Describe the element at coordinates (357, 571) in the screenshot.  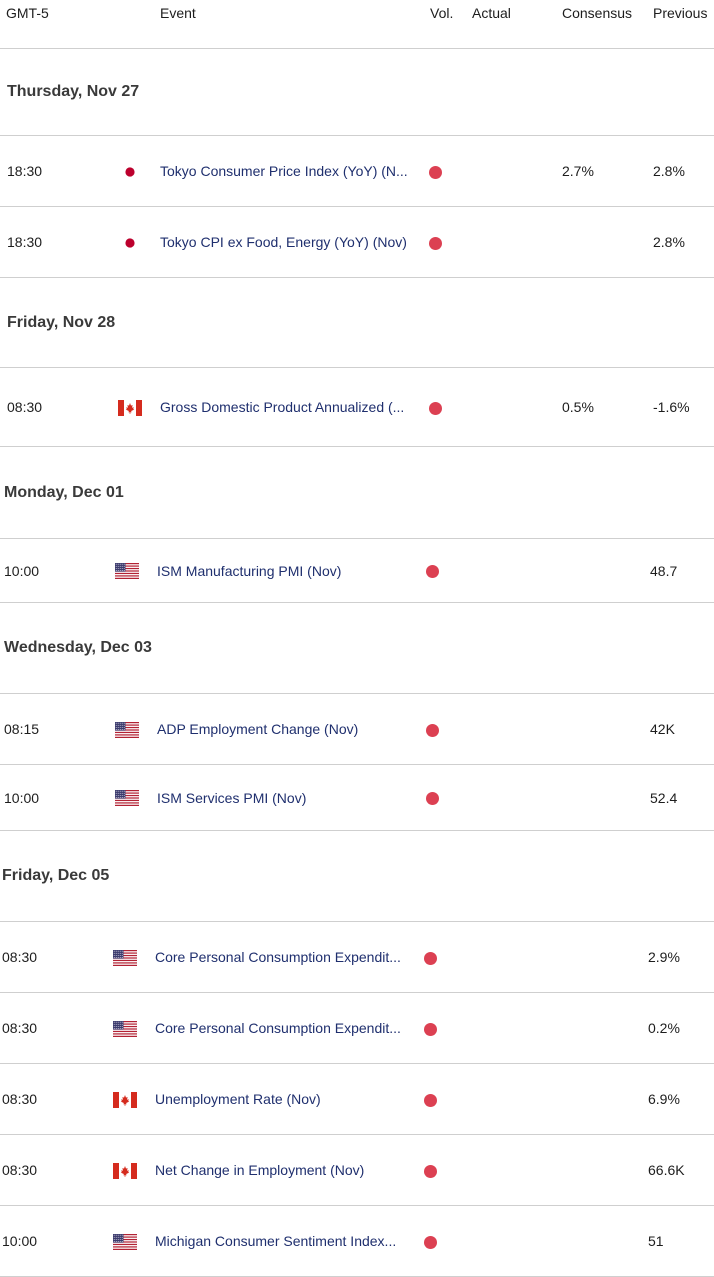
I see `event-row: 10:00 ISM Manufacturing PMI (Nov) 48.7` at that location.